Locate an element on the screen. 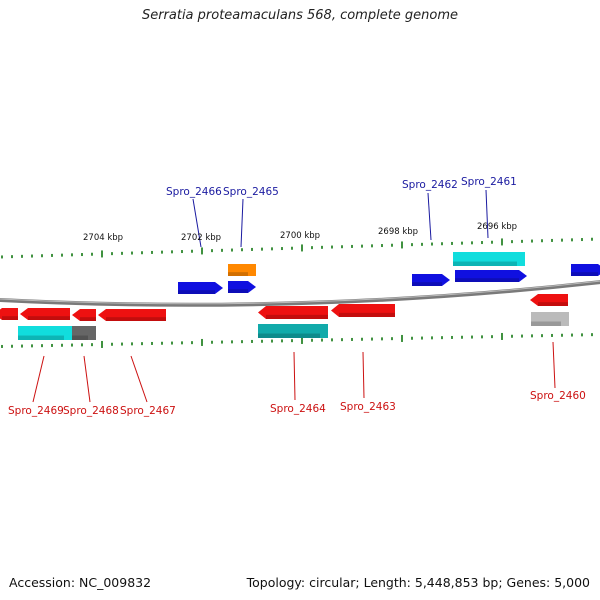  gene-label-spro-2469: Spro_2469 is located at coordinates (36, 411).